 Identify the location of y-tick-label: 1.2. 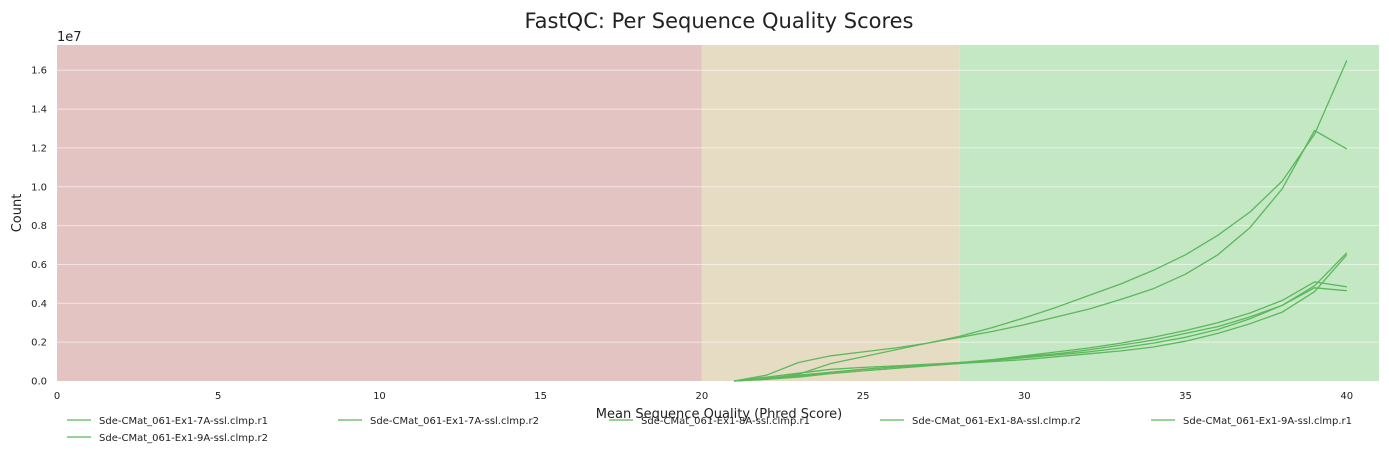
(39, 148).